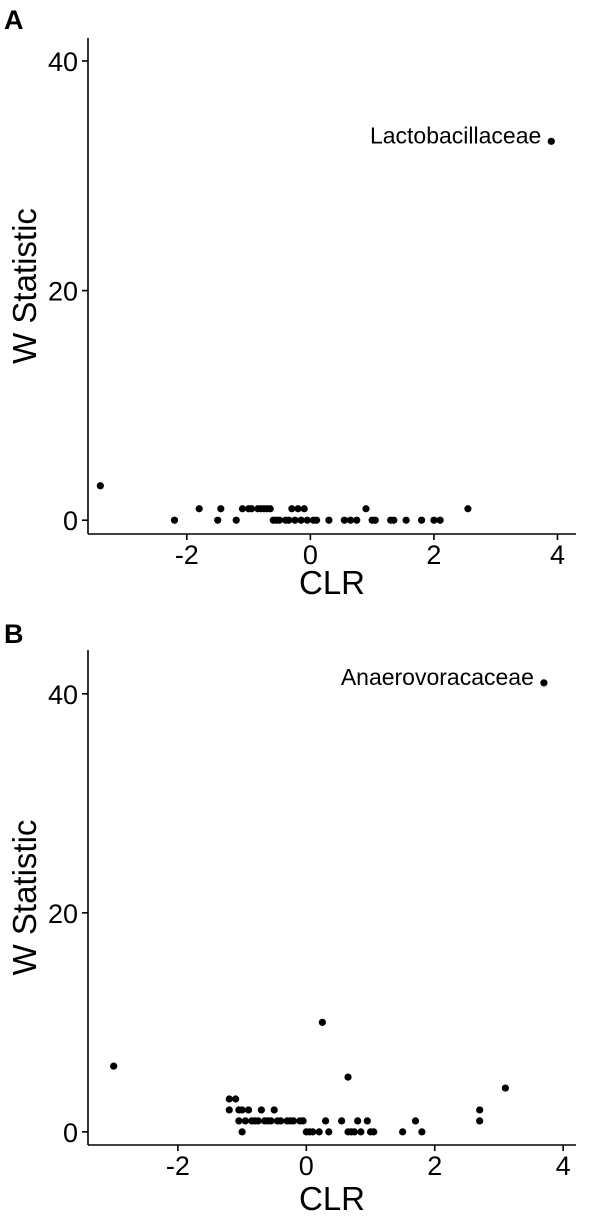 This screenshot has height=1220, width=591. What do you see at coordinates (14, 20) in the screenshot?
I see `panel-label: A` at bounding box center [14, 20].